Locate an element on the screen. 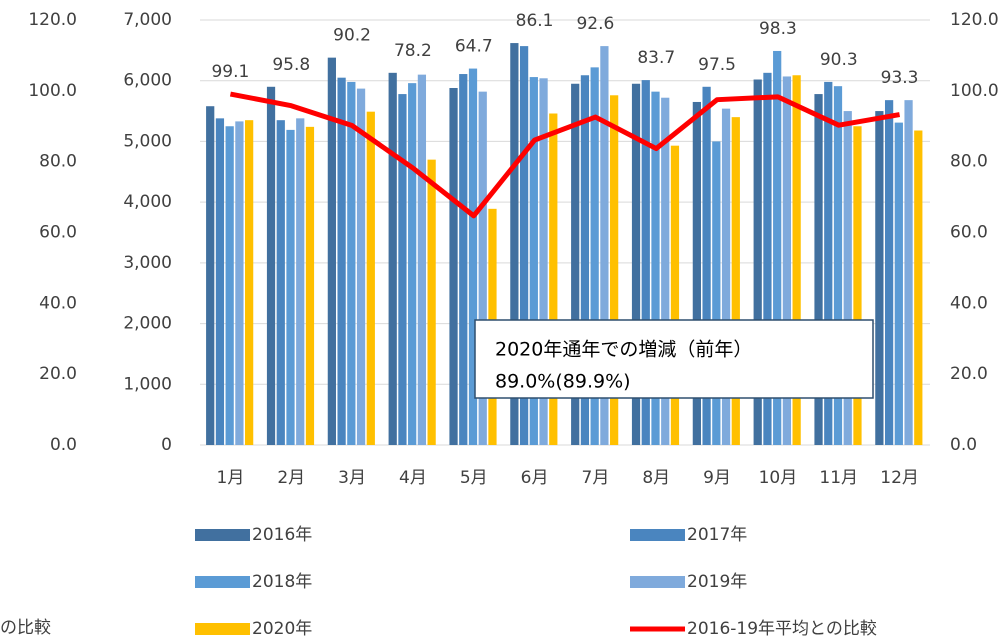  legend-label: 2016年 is located at coordinates (282, 535).